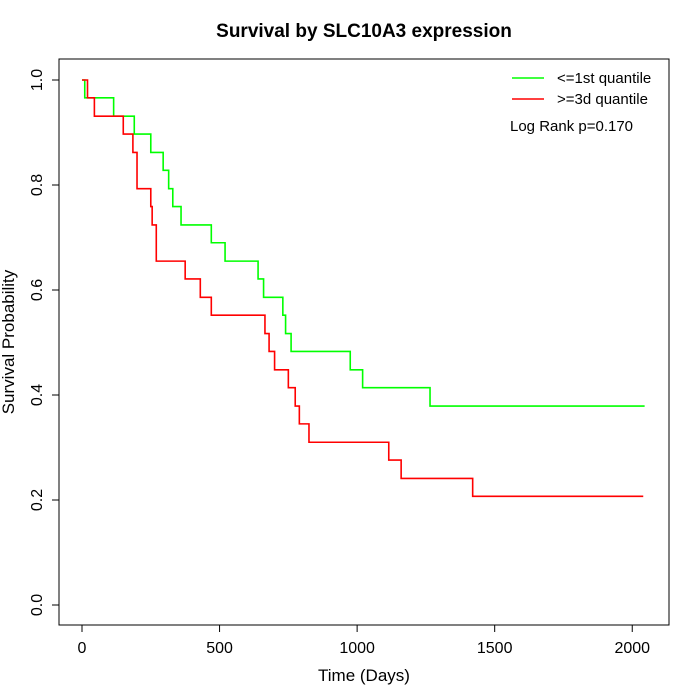 Image resolution: width=700 pixels, height=700 pixels. Describe the element at coordinates (9, 341) in the screenshot. I see `y-axis-title: Survival Probability` at that location.